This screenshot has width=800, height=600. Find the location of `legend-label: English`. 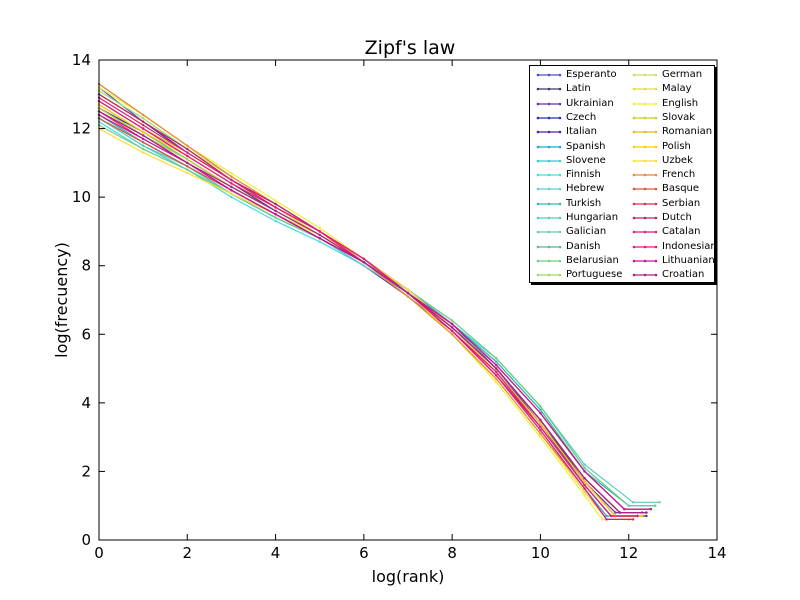

legend-label: English is located at coordinates (680, 103).